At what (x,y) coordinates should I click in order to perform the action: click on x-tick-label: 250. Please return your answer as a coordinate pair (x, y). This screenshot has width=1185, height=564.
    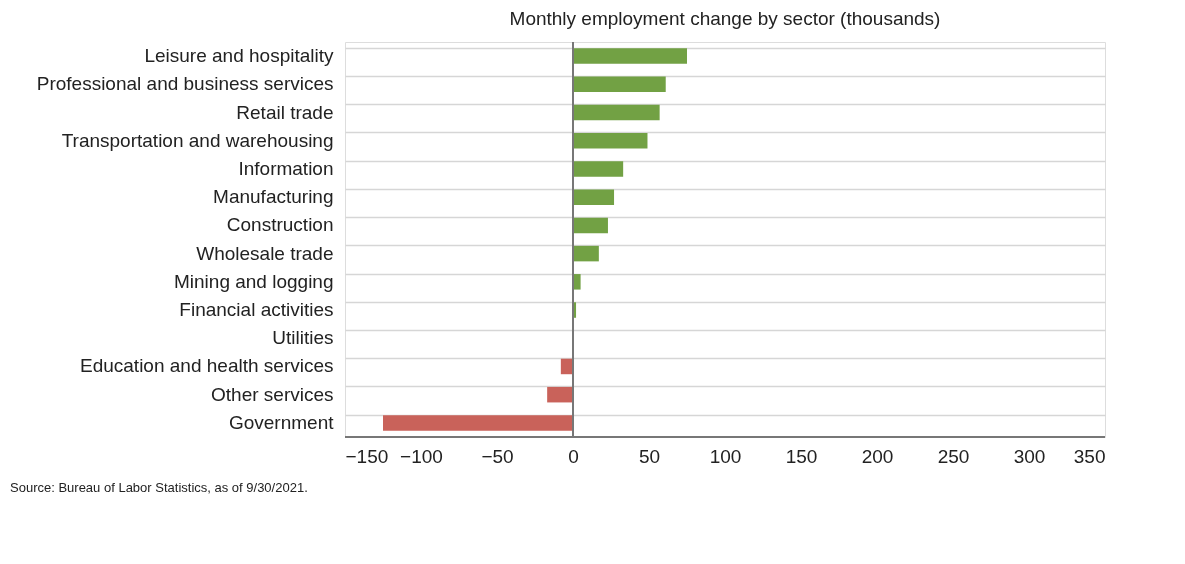
    Looking at the image, I should click on (953, 456).